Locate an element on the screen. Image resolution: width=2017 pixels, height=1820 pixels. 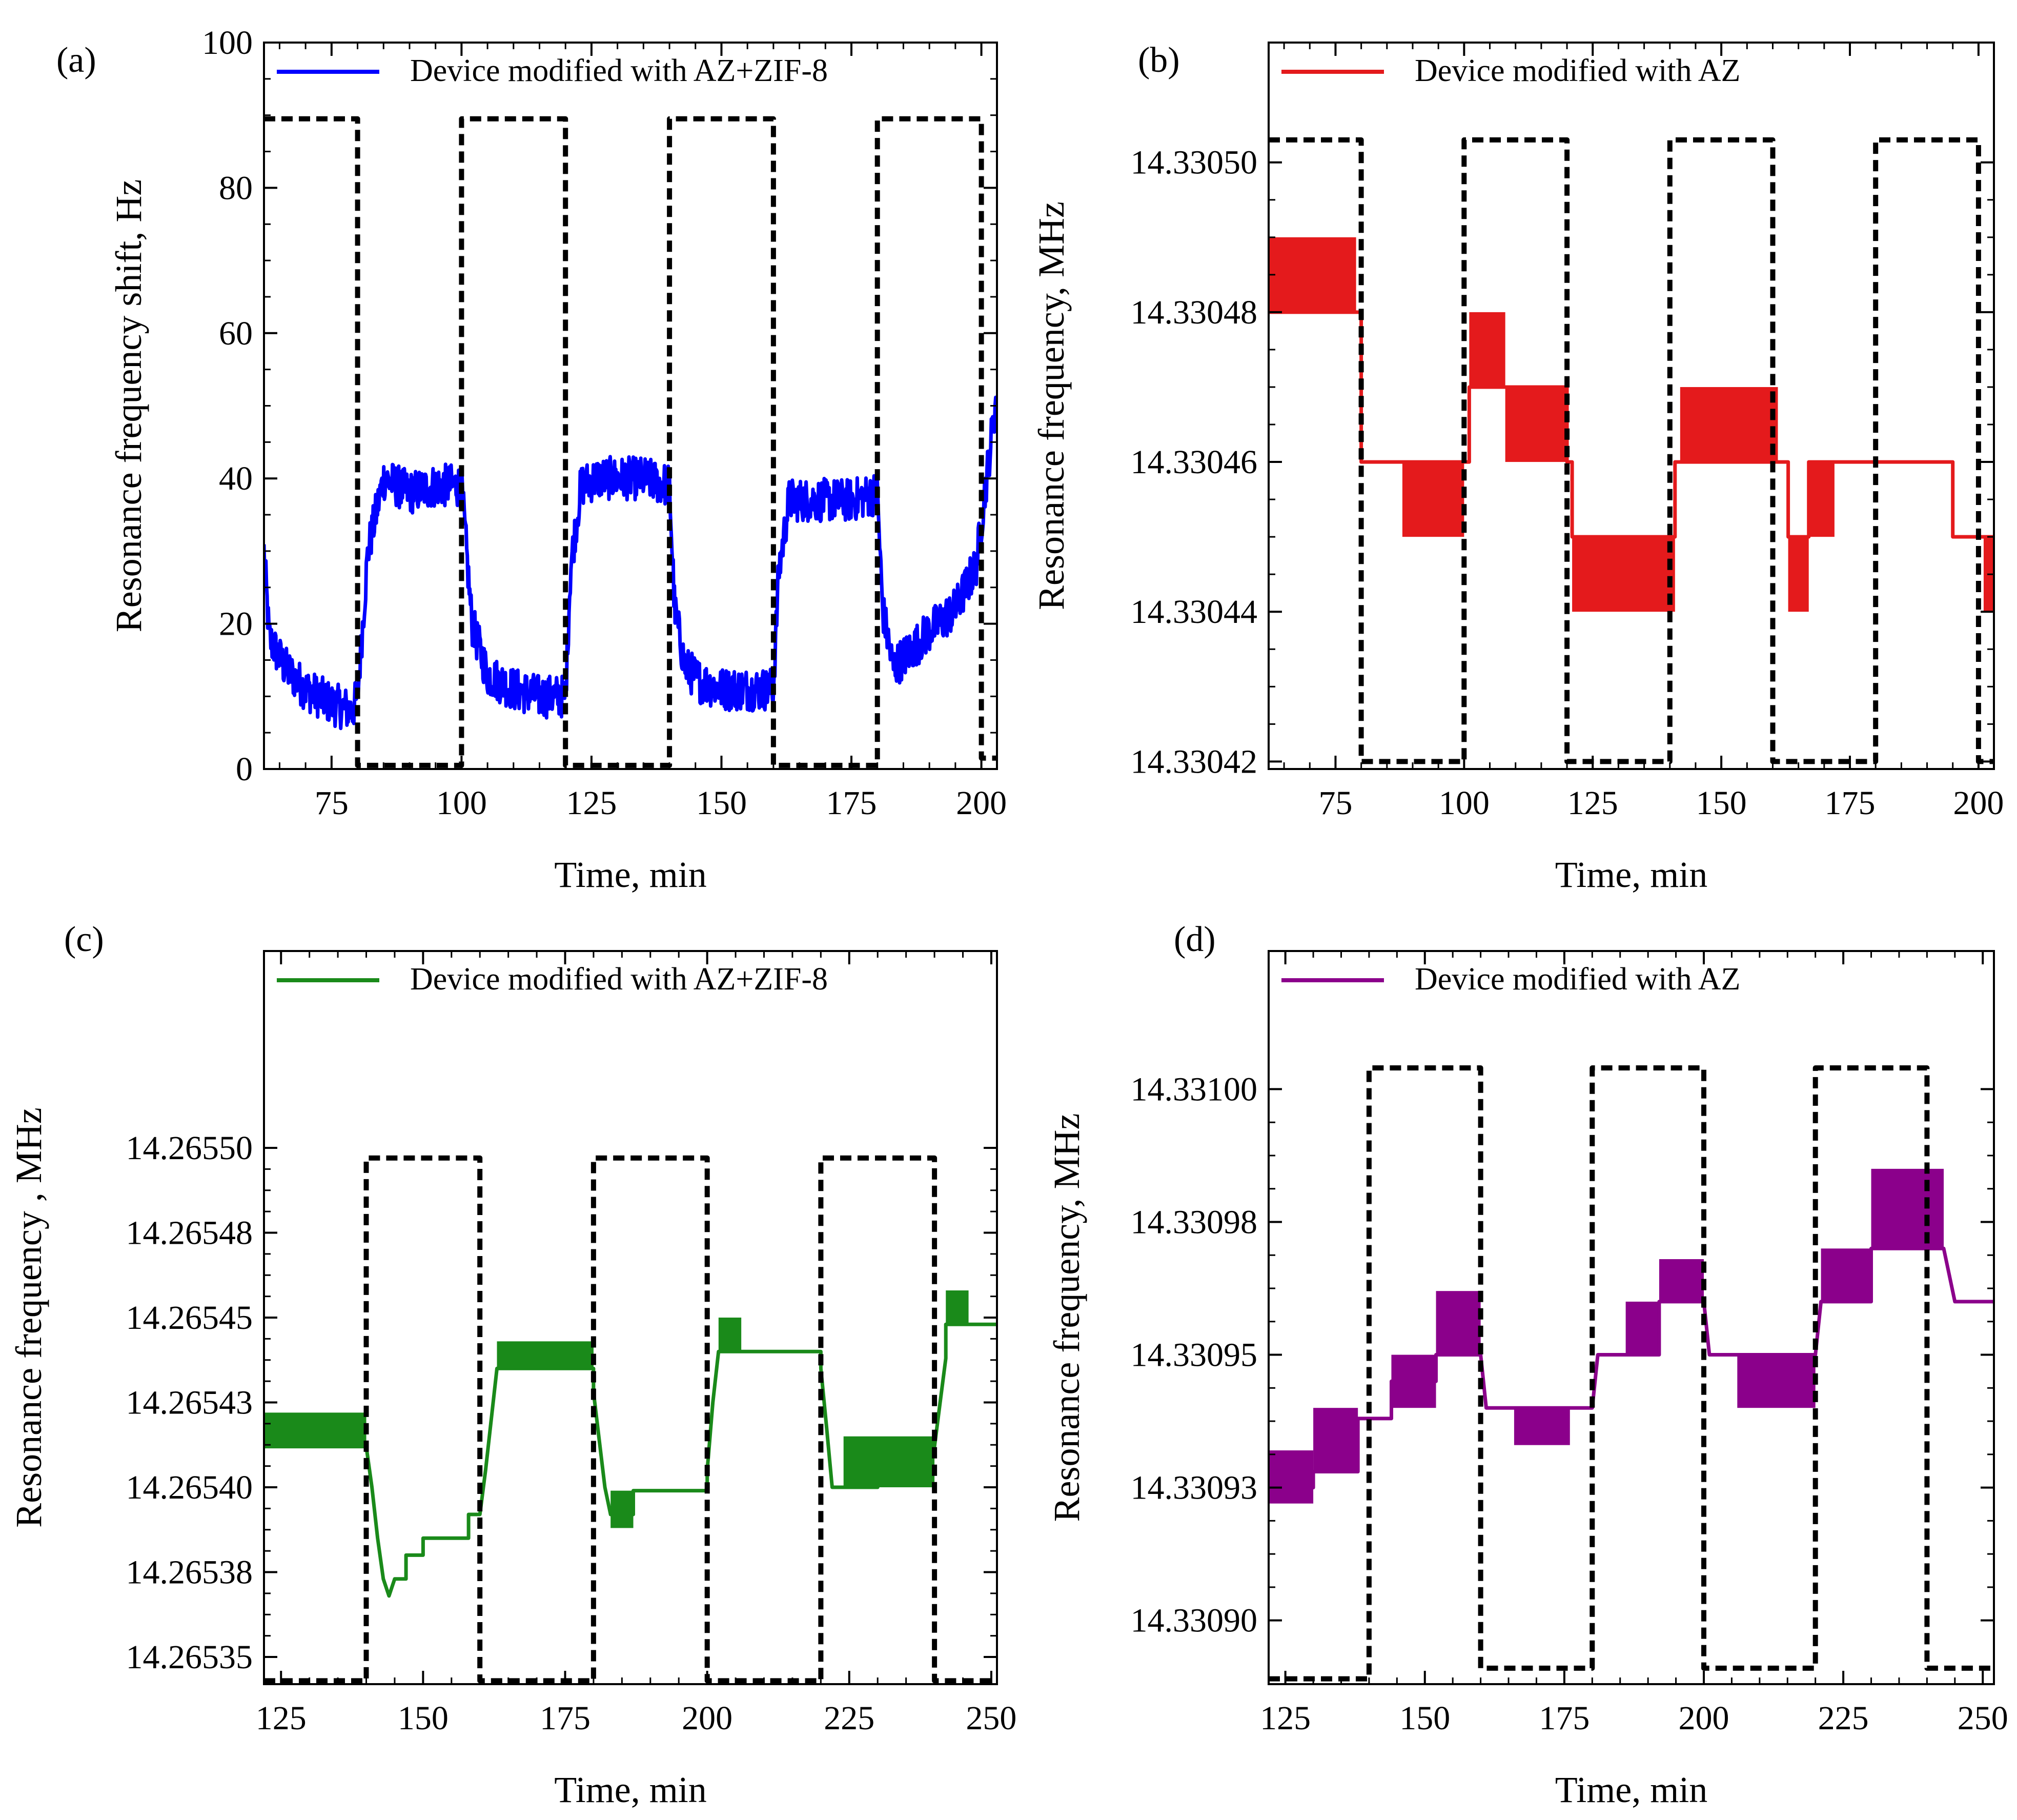
panel-a-series-line is located at coordinates (630, 563).